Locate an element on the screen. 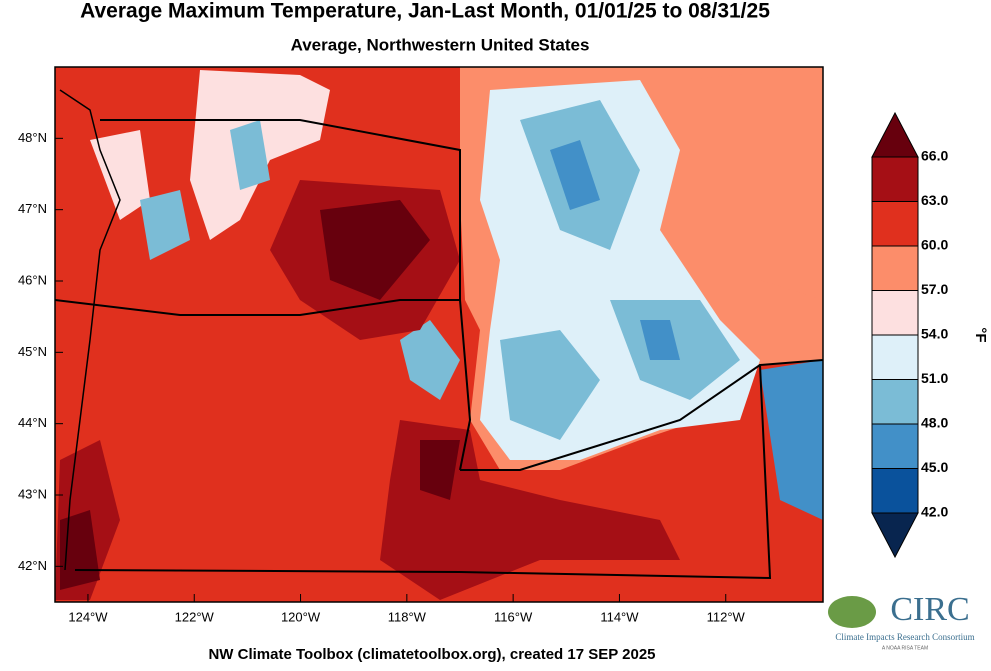 This screenshot has width=991, height=671. colorbar-tick-label: 45.0 is located at coordinates (934, 467).